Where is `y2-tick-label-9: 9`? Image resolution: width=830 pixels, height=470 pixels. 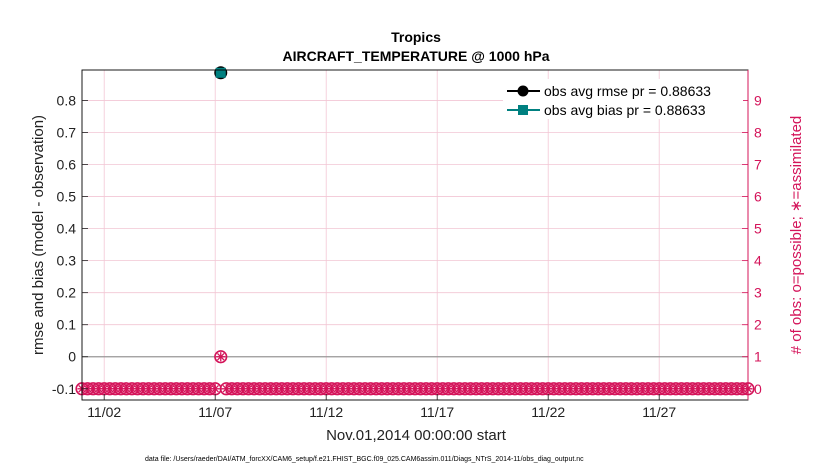 y2-tick-label-9: 9 is located at coordinates (758, 100).